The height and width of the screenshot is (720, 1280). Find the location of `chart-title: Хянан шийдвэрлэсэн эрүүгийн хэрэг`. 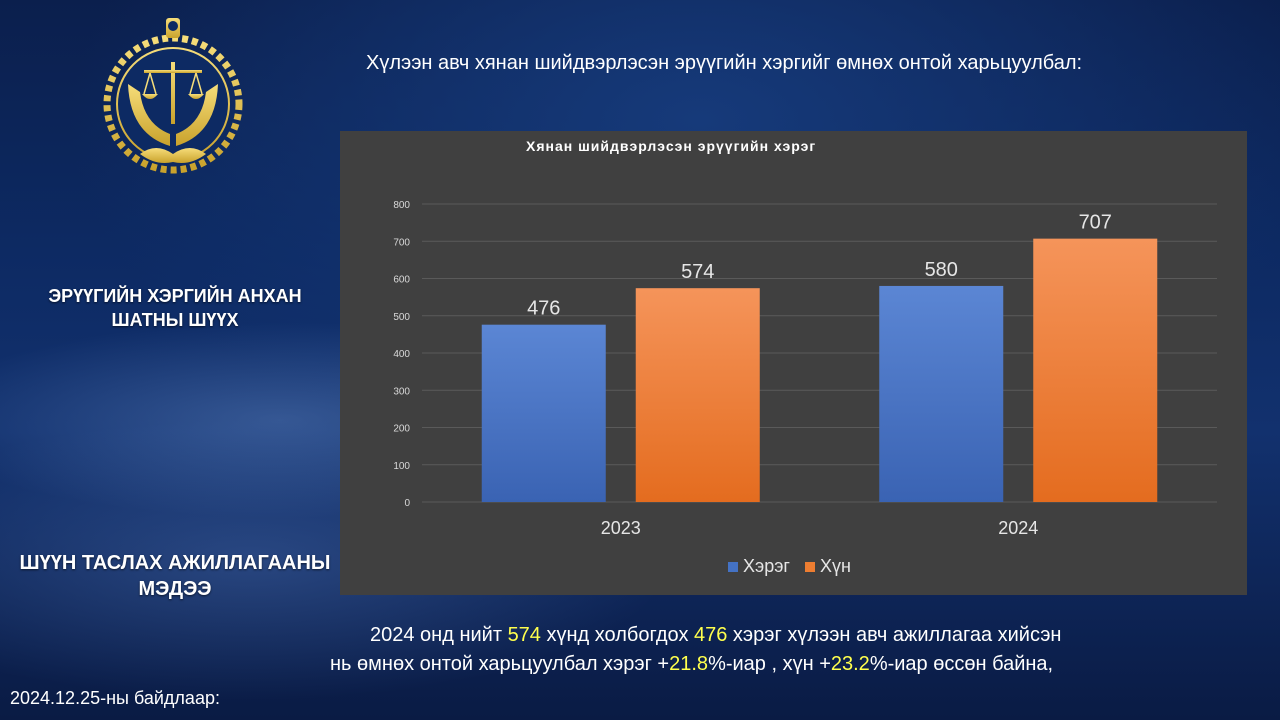

chart-title: Хянан шийдвэрлэсэн эрүүгийн хэрэг is located at coordinates (671, 146).